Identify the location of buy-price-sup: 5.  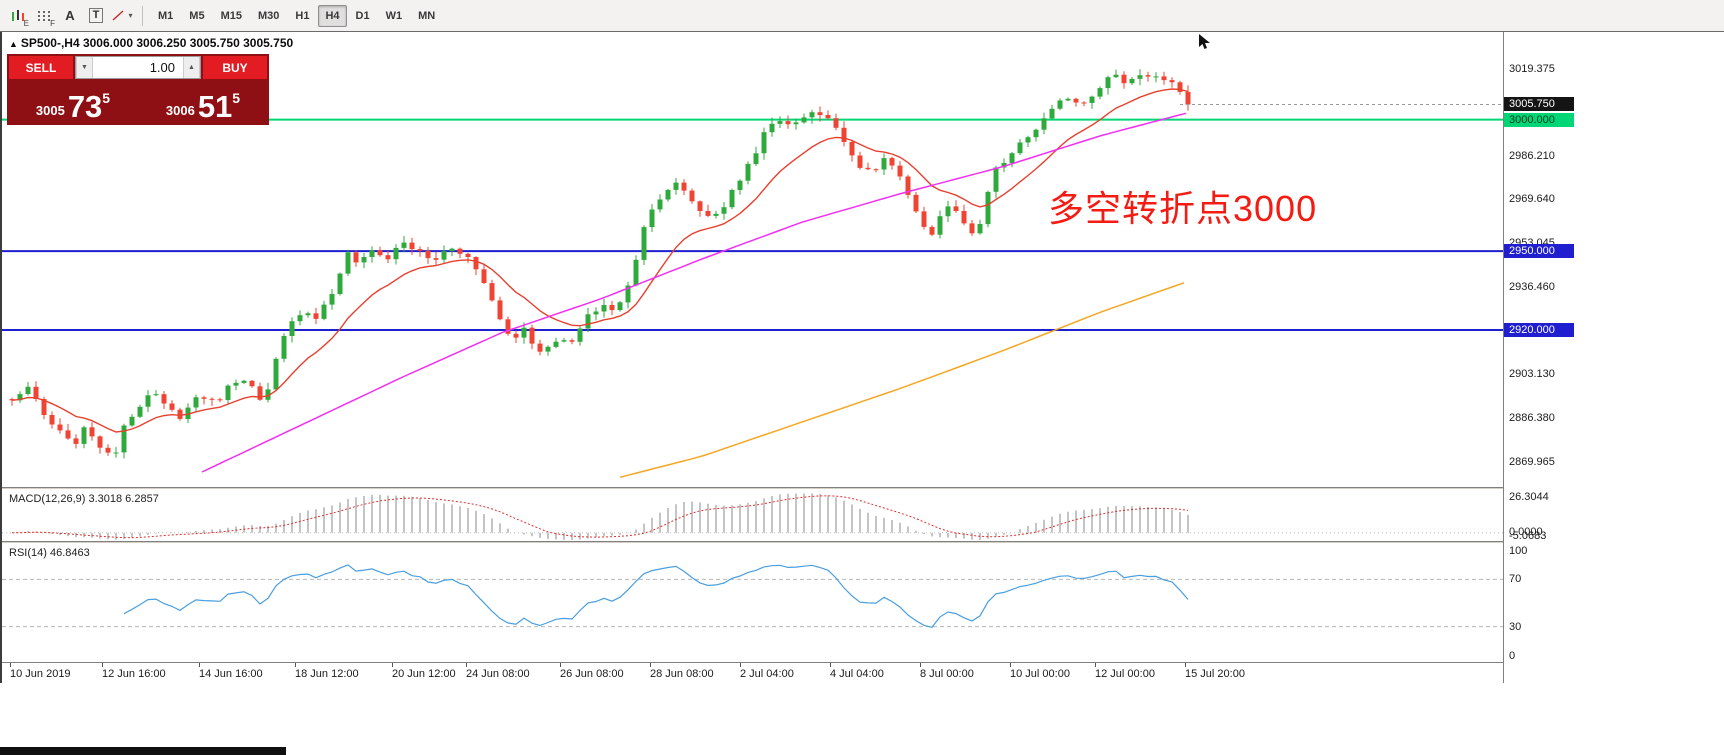
(236, 98).